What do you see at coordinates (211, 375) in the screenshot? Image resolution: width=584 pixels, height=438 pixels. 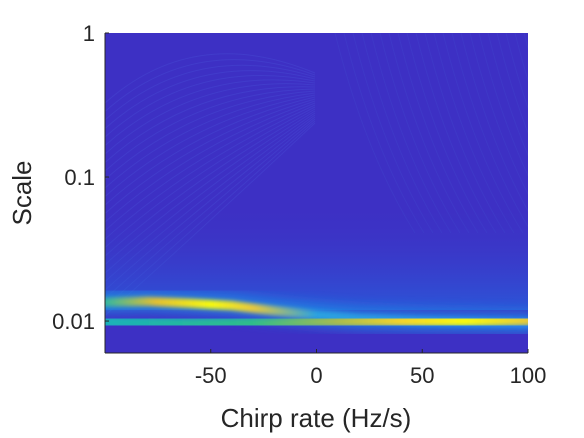 I see `x-tick-label: -50` at bounding box center [211, 375].